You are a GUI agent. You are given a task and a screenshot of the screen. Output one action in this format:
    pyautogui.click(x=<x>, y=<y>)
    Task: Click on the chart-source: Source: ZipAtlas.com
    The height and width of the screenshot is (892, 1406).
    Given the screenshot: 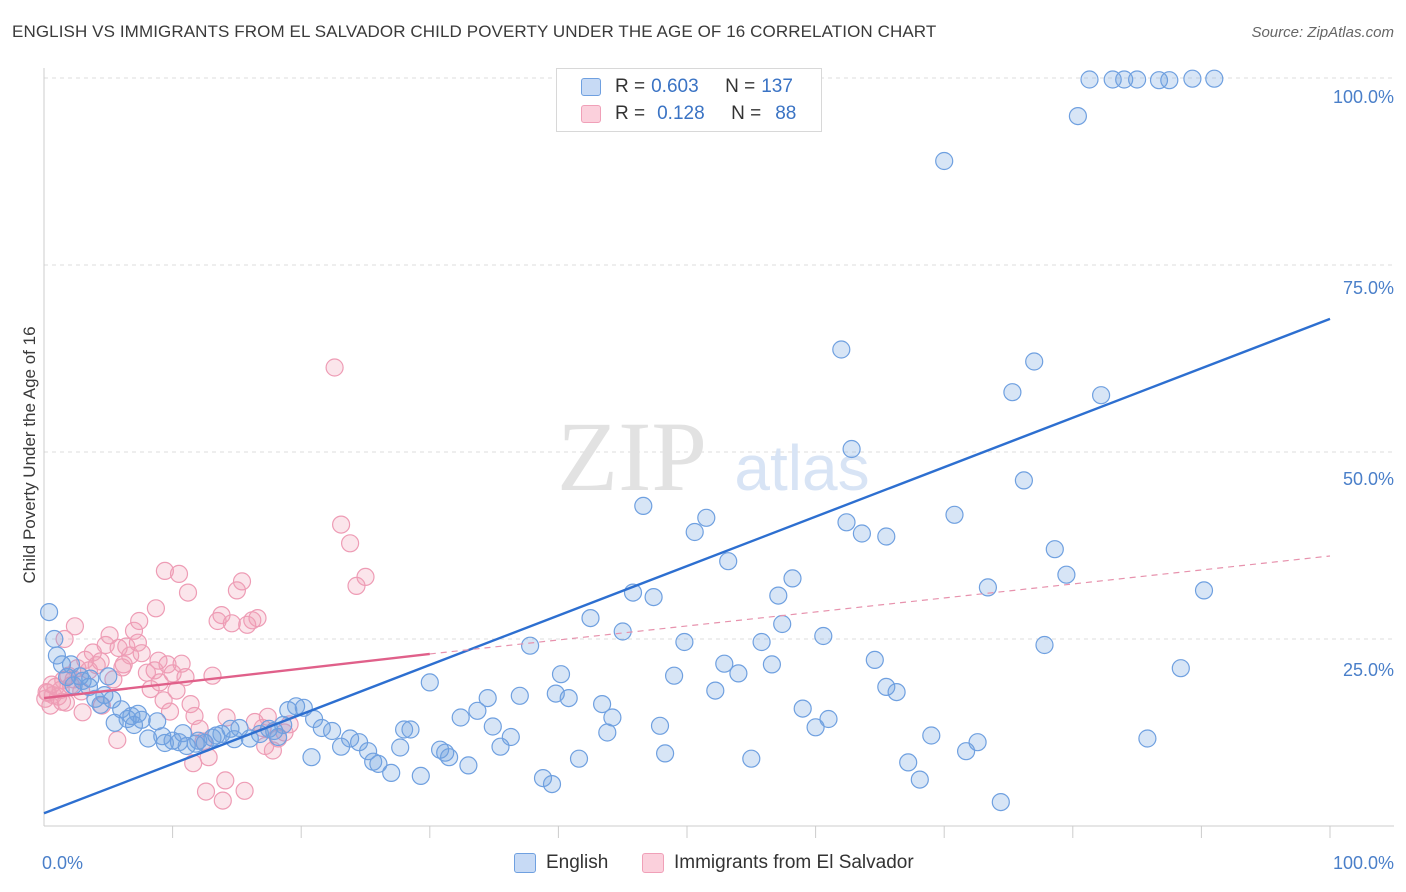 What is the action you would take?
    pyautogui.click(x=1322, y=32)
    